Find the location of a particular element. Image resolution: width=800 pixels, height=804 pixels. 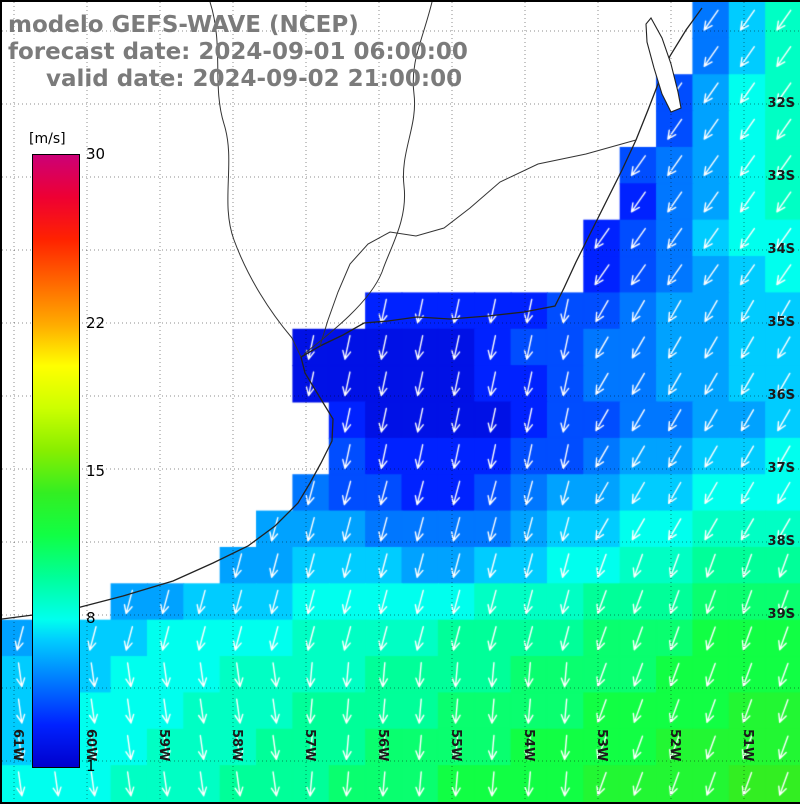

colorbar-gradient is located at coordinates (56, 461).